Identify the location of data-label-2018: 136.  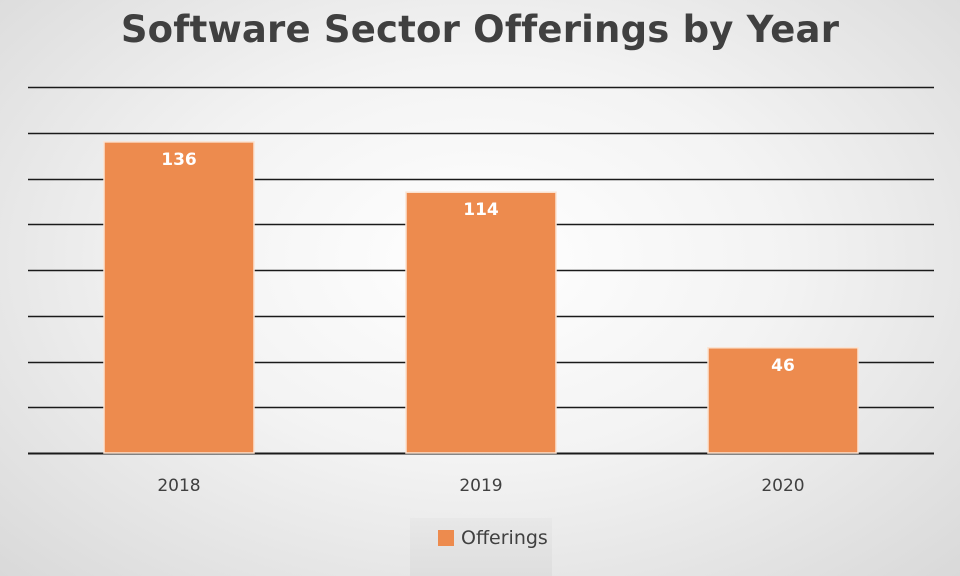
(179, 160).